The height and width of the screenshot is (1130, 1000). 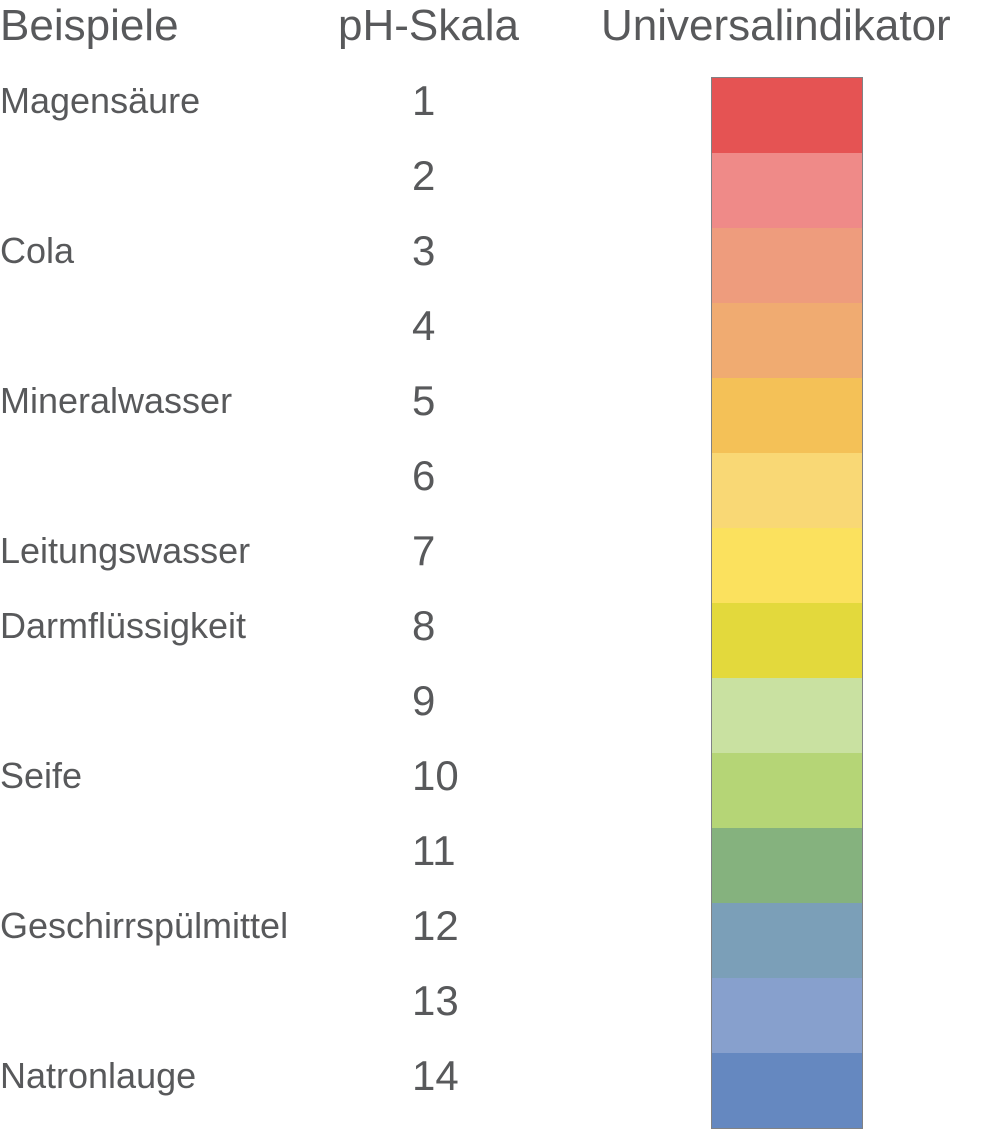 What do you see at coordinates (435, 1075) in the screenshot?
I see `ph-value: 14` at bounding box center [435, 1075].